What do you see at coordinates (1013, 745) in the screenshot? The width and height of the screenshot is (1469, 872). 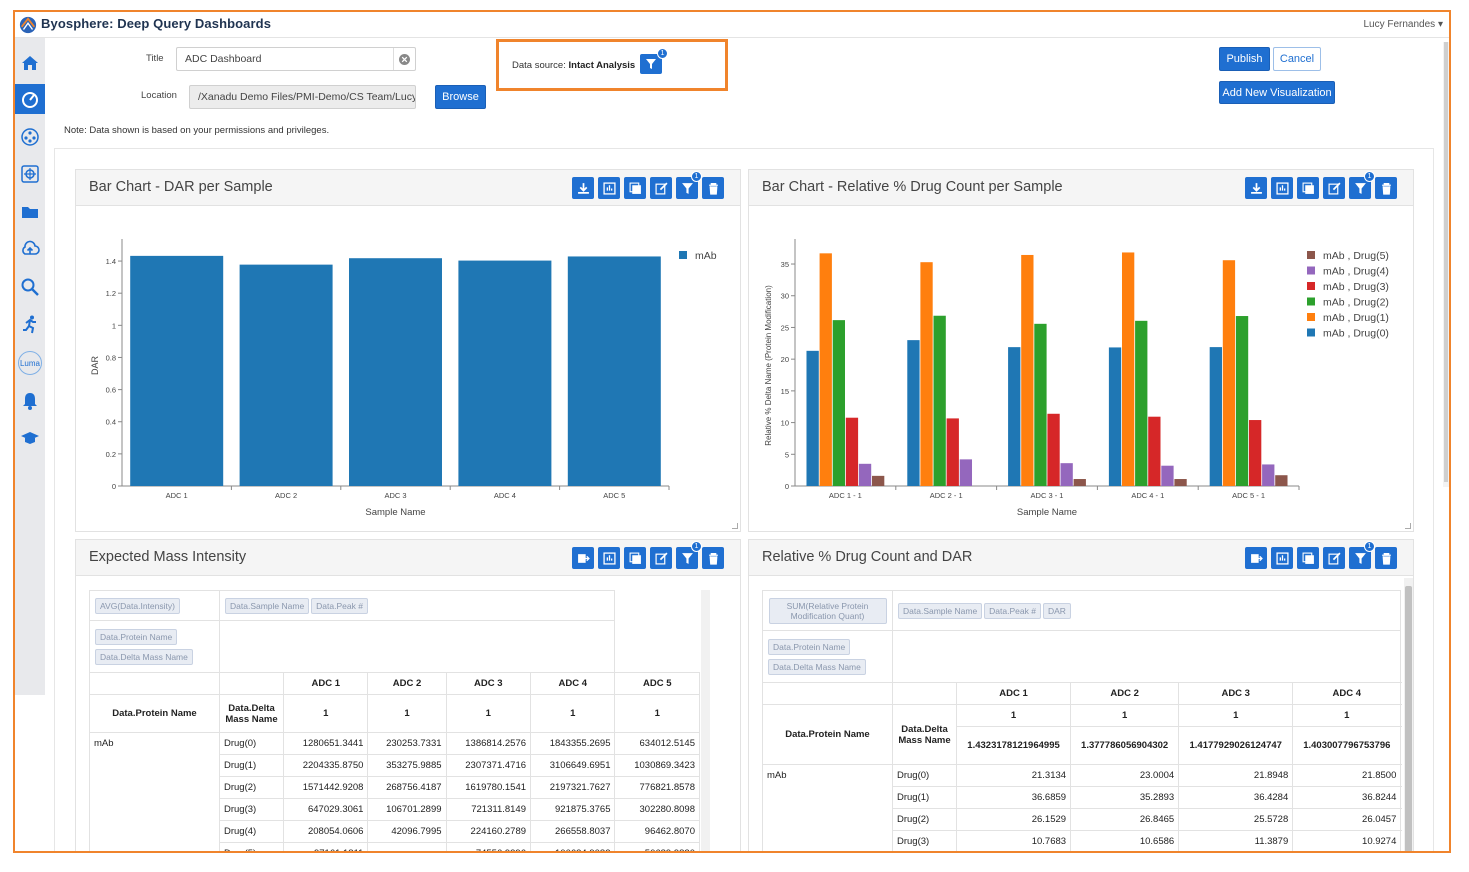 I see `dar-header: 1.4323178121964995` at bounding box center [1013, 745].